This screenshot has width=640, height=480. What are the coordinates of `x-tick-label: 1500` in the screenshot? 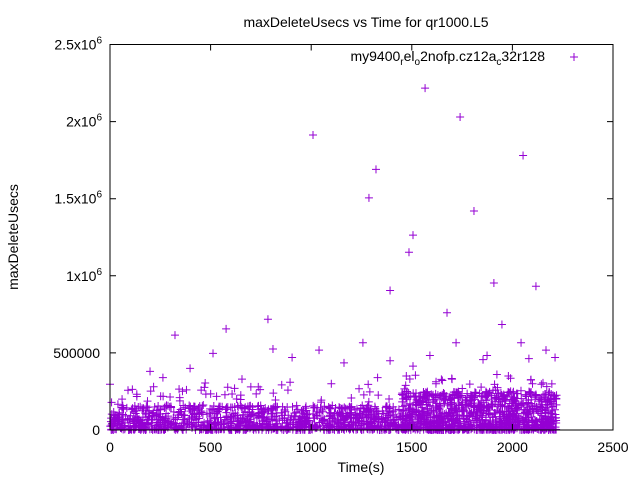 It's located at (411, 447).